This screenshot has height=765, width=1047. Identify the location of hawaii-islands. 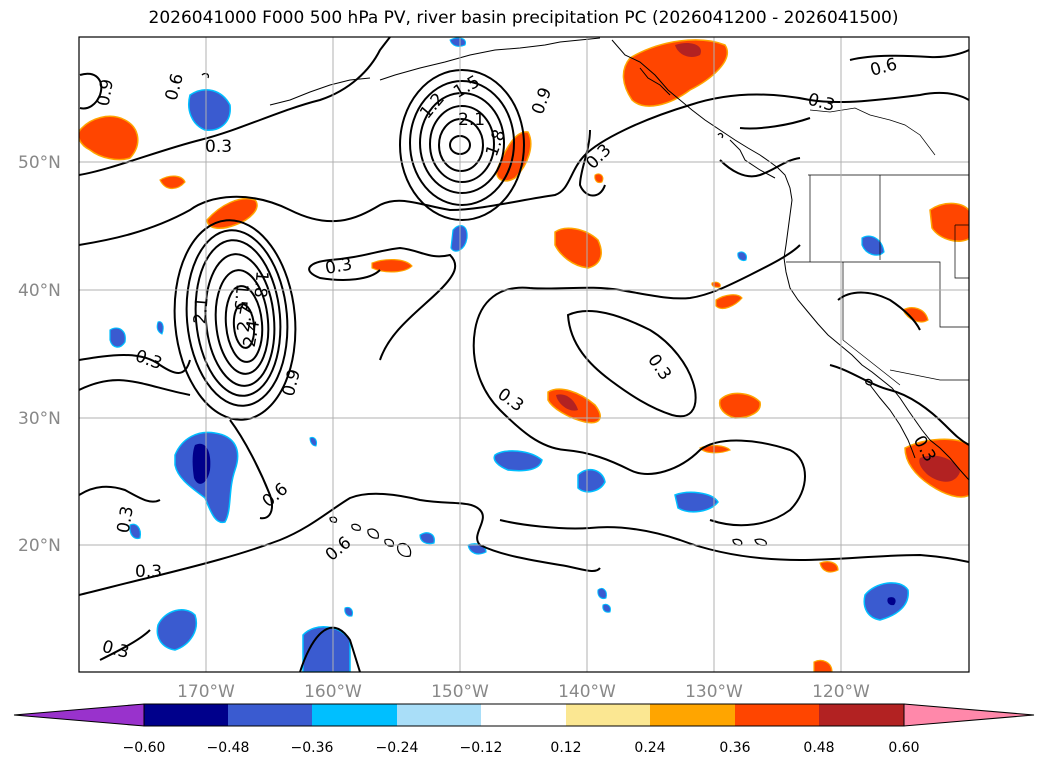
(370, 536).